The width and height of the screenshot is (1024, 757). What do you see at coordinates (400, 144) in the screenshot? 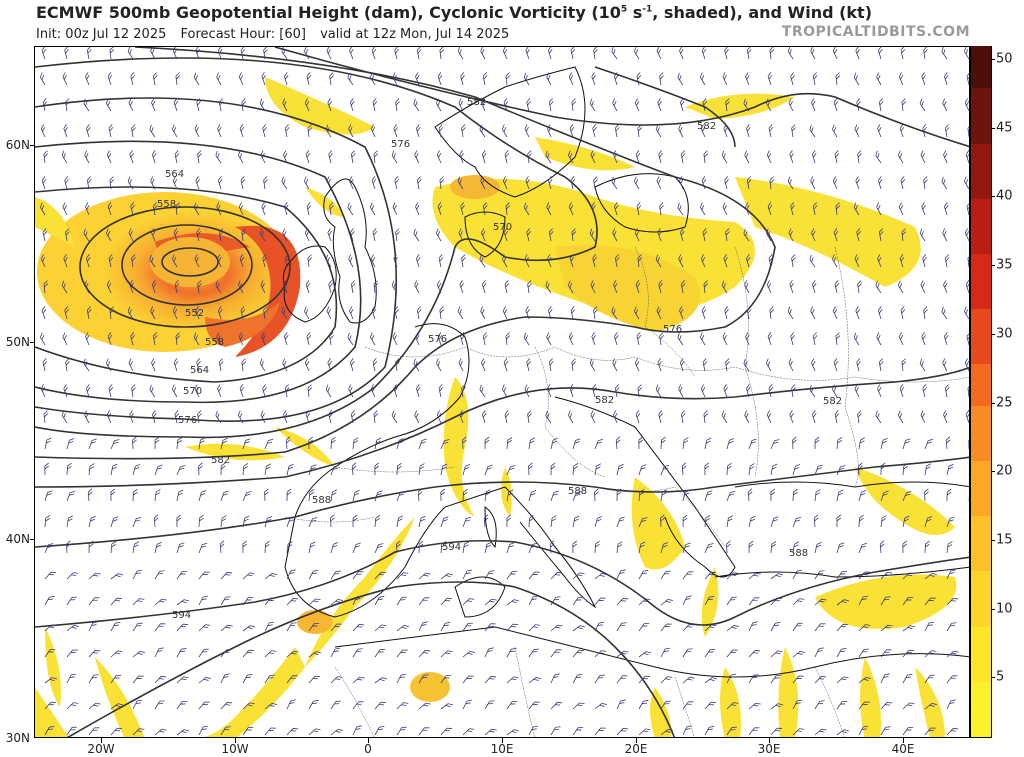
I see `contour-label-576: 576` at bounding box center [400, 144].